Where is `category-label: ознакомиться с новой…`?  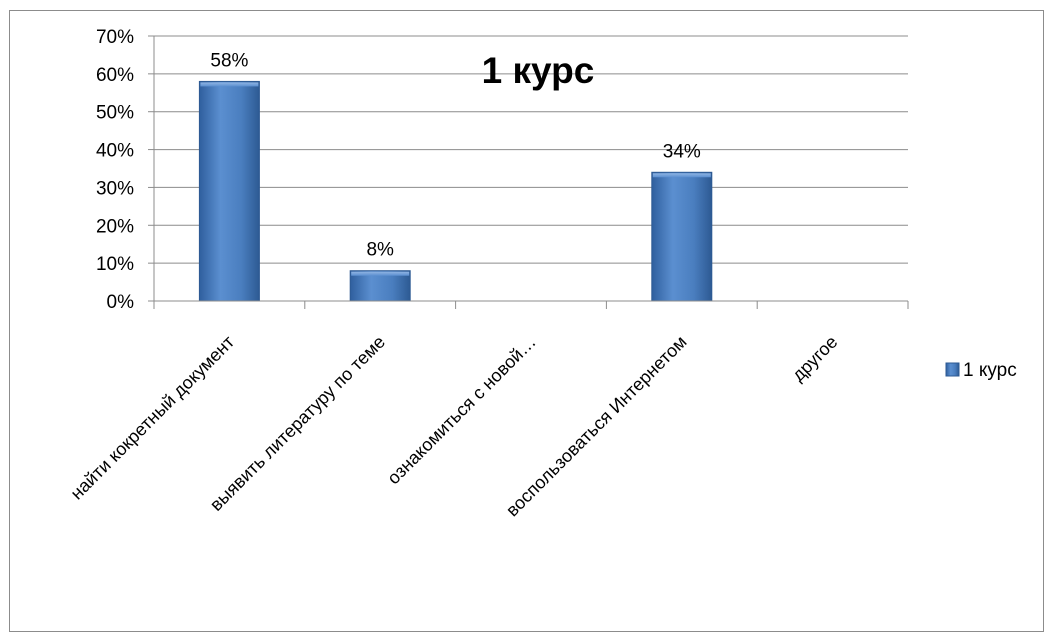 category-label: ознакомиться с новой… is located at coordinates (461, 410).